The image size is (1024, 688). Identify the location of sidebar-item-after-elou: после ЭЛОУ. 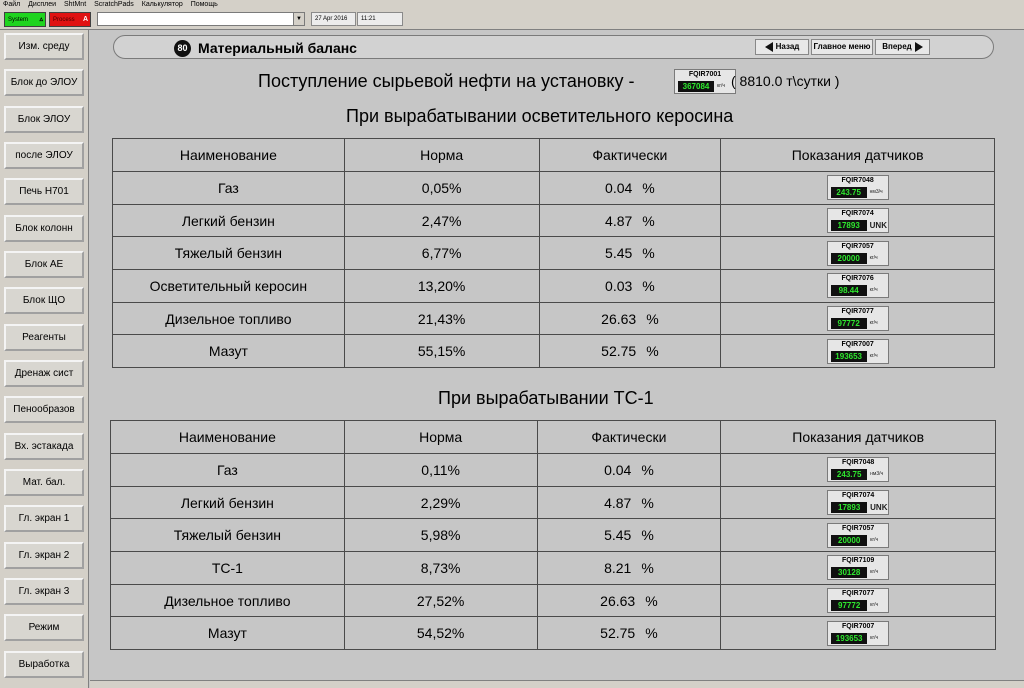
(44, 155).